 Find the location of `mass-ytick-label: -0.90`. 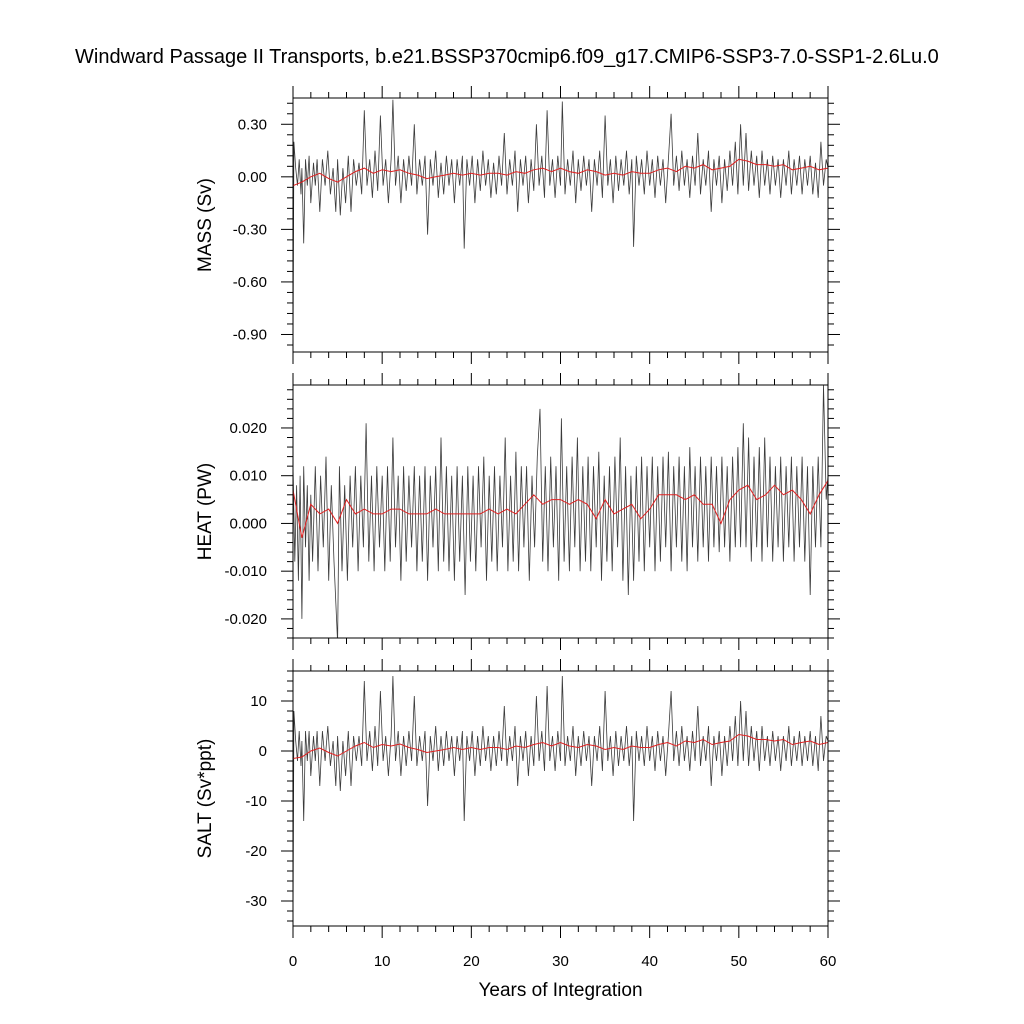

mass-ytick-label: -0.90 is located at coordinates (250, 334).